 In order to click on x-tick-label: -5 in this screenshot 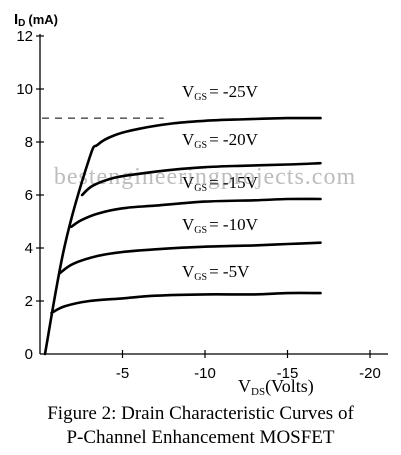, I will do `click(122, 373)`.